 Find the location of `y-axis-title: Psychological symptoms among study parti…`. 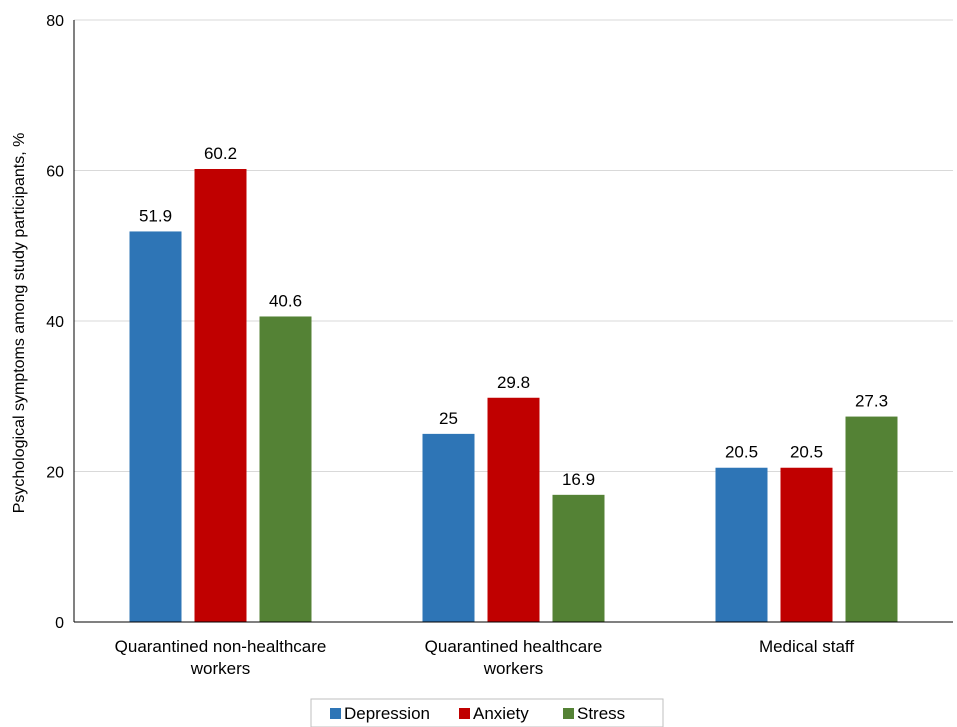

y-axis-title: Psychological symptoms among study parti… is located at coordinates (19, 323).